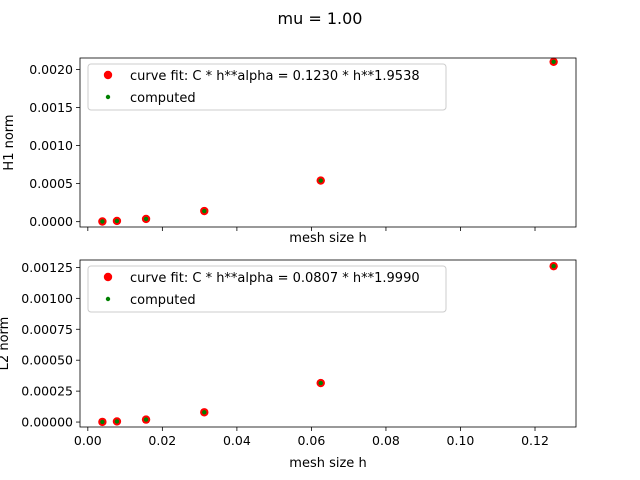  Describe the element at coordinates (51, 69) in the screenshot. I see `y-tick-label: 0.0020` at that location.